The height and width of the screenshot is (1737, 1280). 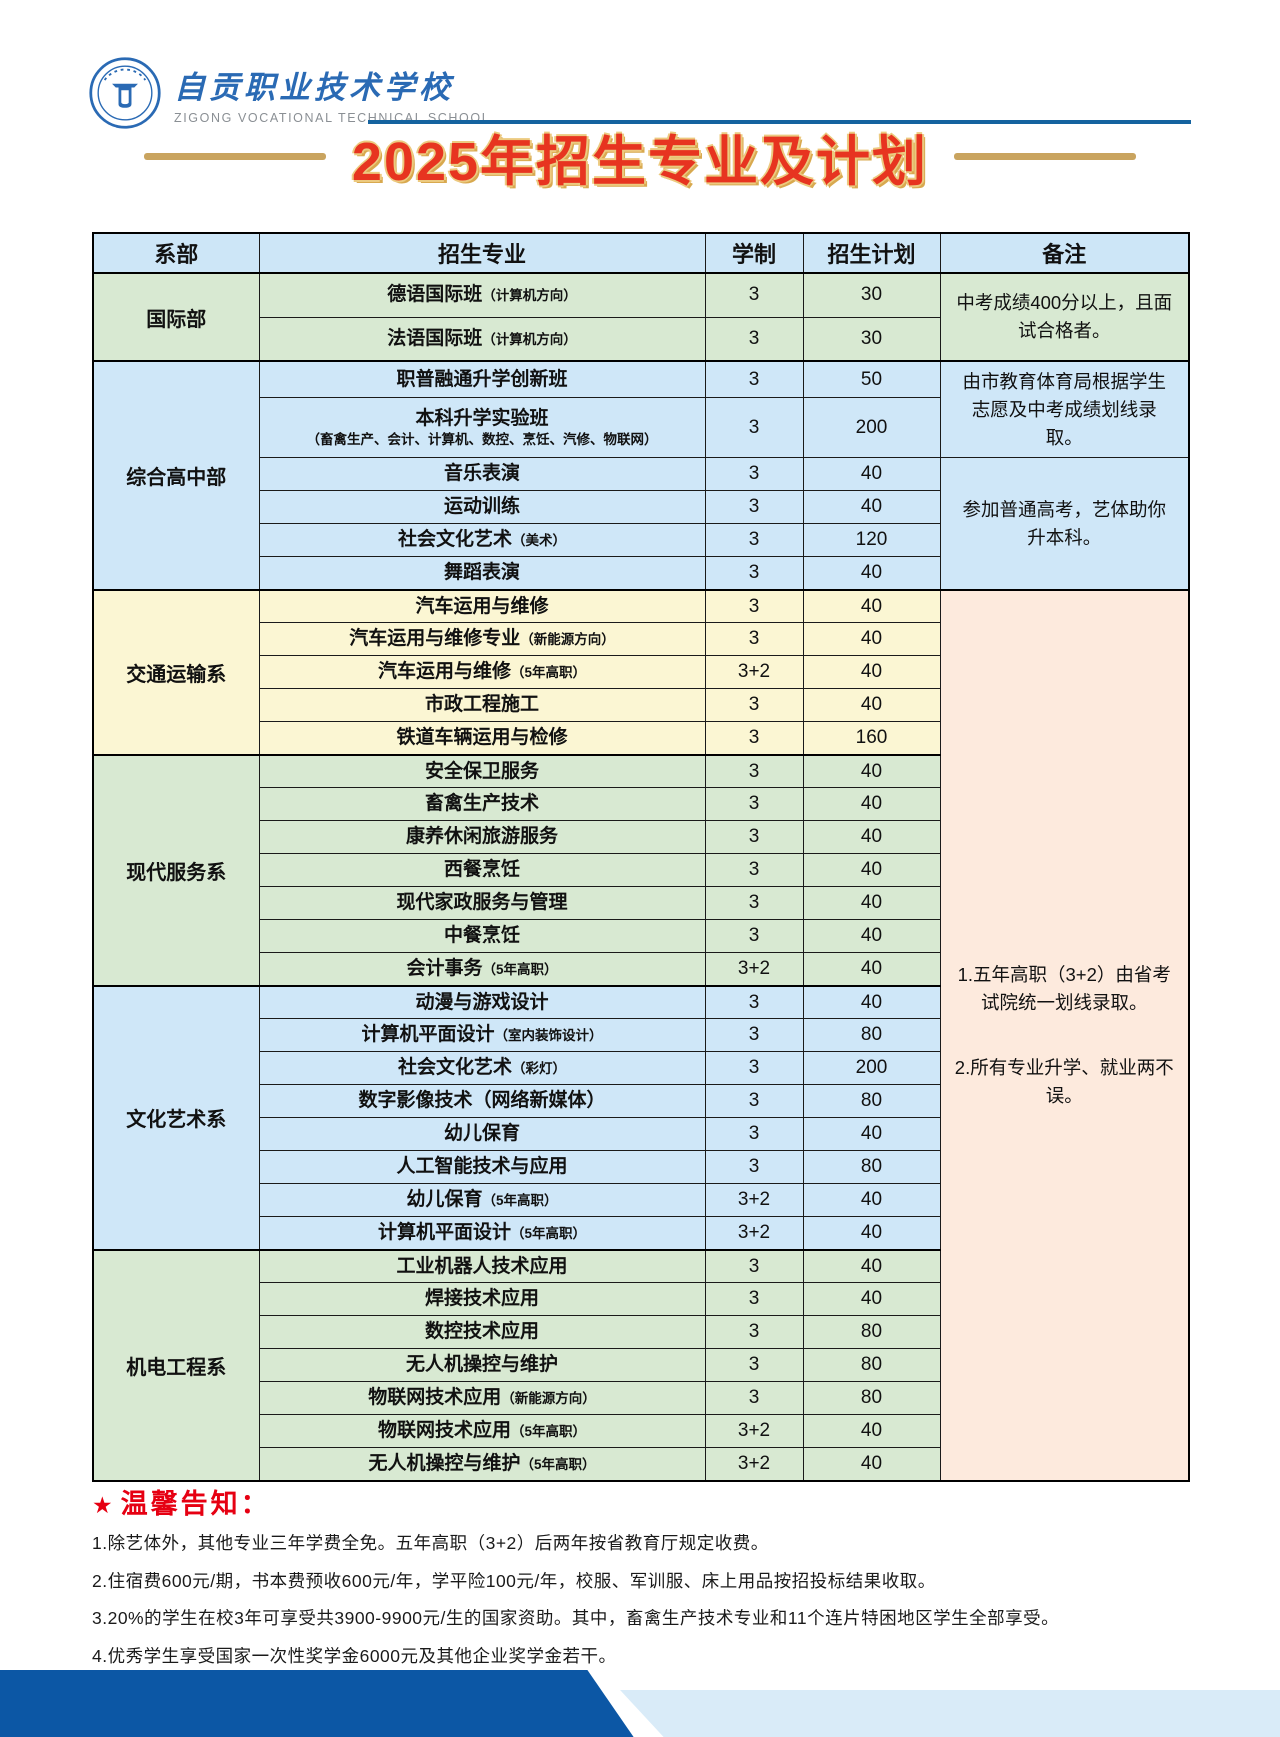 I want to click on major-cell: 汽车运用与维修, so click(x=482, y=606).